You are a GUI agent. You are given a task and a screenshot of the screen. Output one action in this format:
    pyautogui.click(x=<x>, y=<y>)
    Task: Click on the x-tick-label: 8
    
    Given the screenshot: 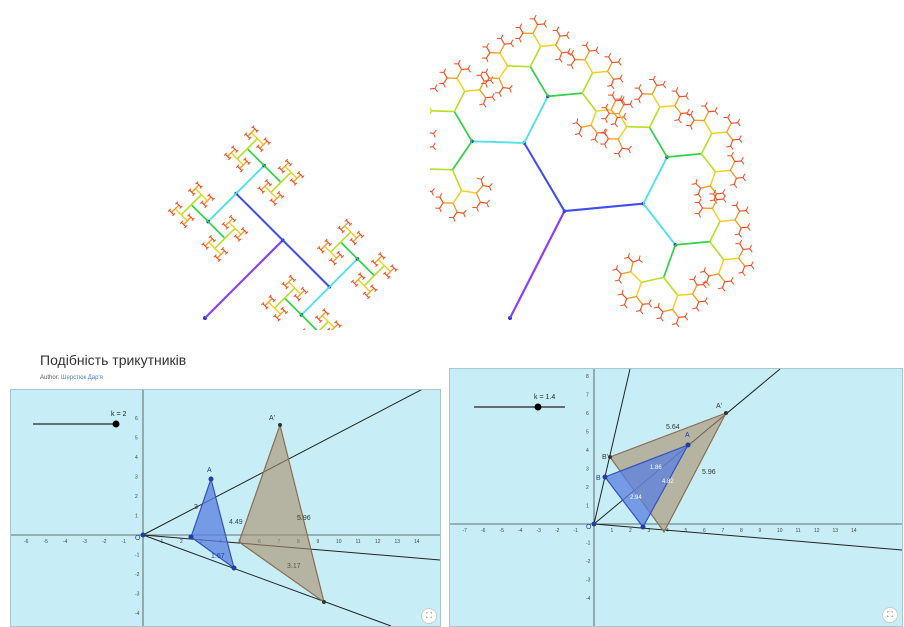 What is the action you would take?
    pyautogui.click(x=741, y=531)
    